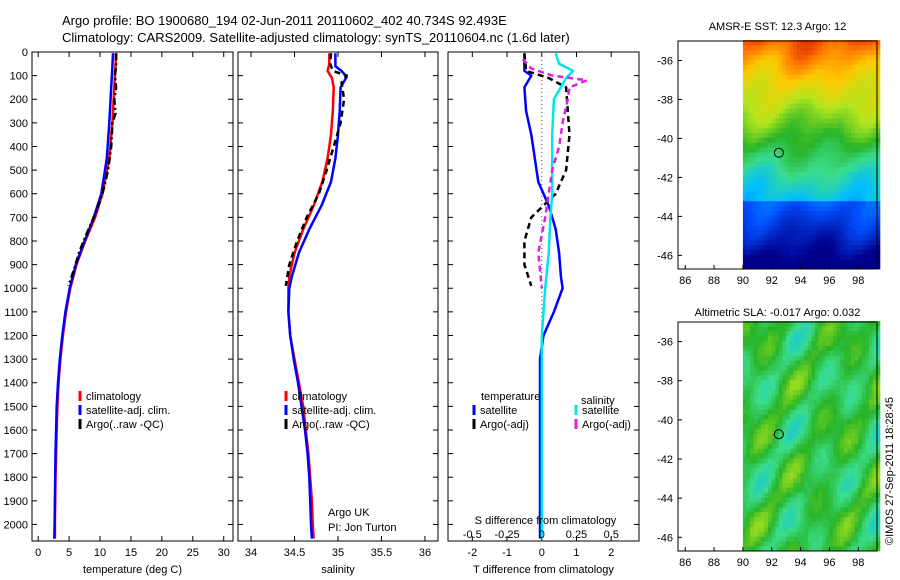 This screenshot has width=900, height=580. What do you see at coordinates (543, 570) in the screenshot?
I see `x-axis-label: T difference from climatology` at bounding box center [543, 570].